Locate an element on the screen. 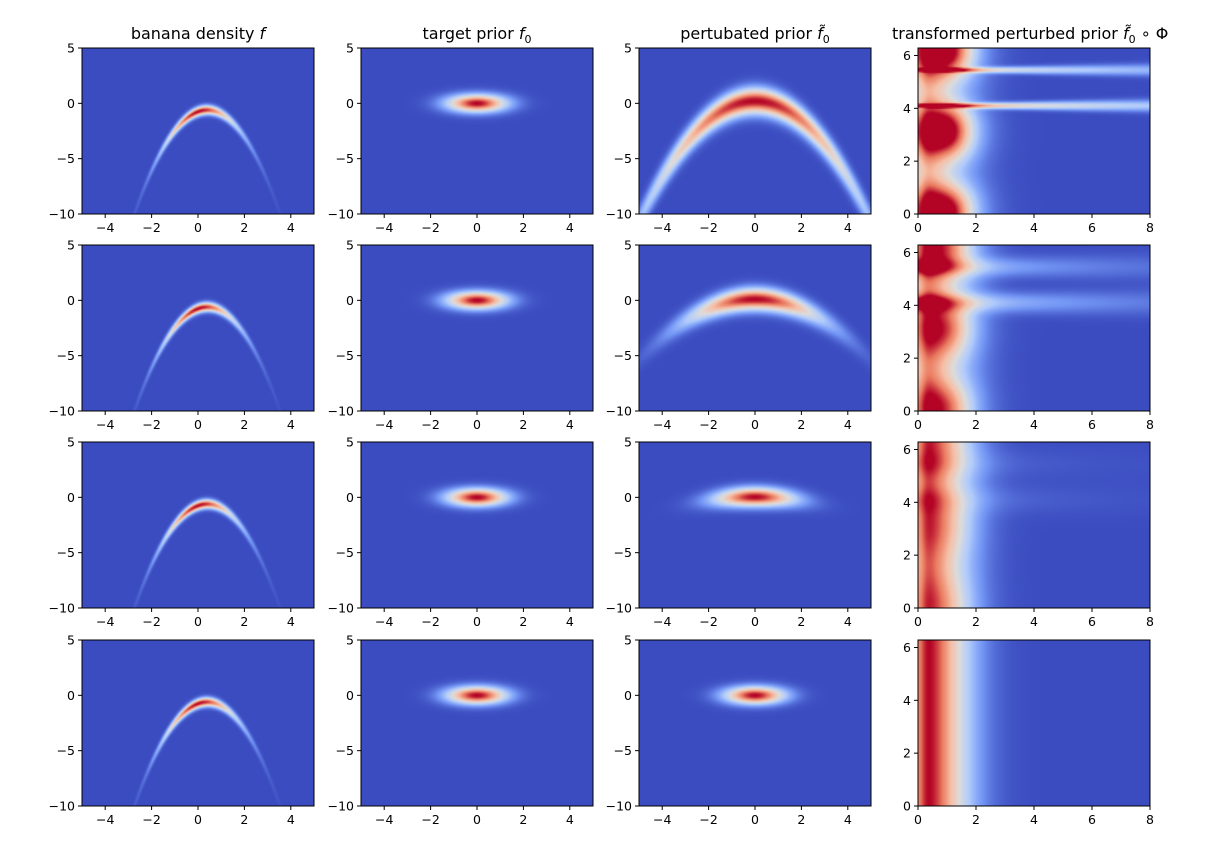 The image size is (1206, 845). x-tick-label: 6 is located at coordinates (1092, 621).